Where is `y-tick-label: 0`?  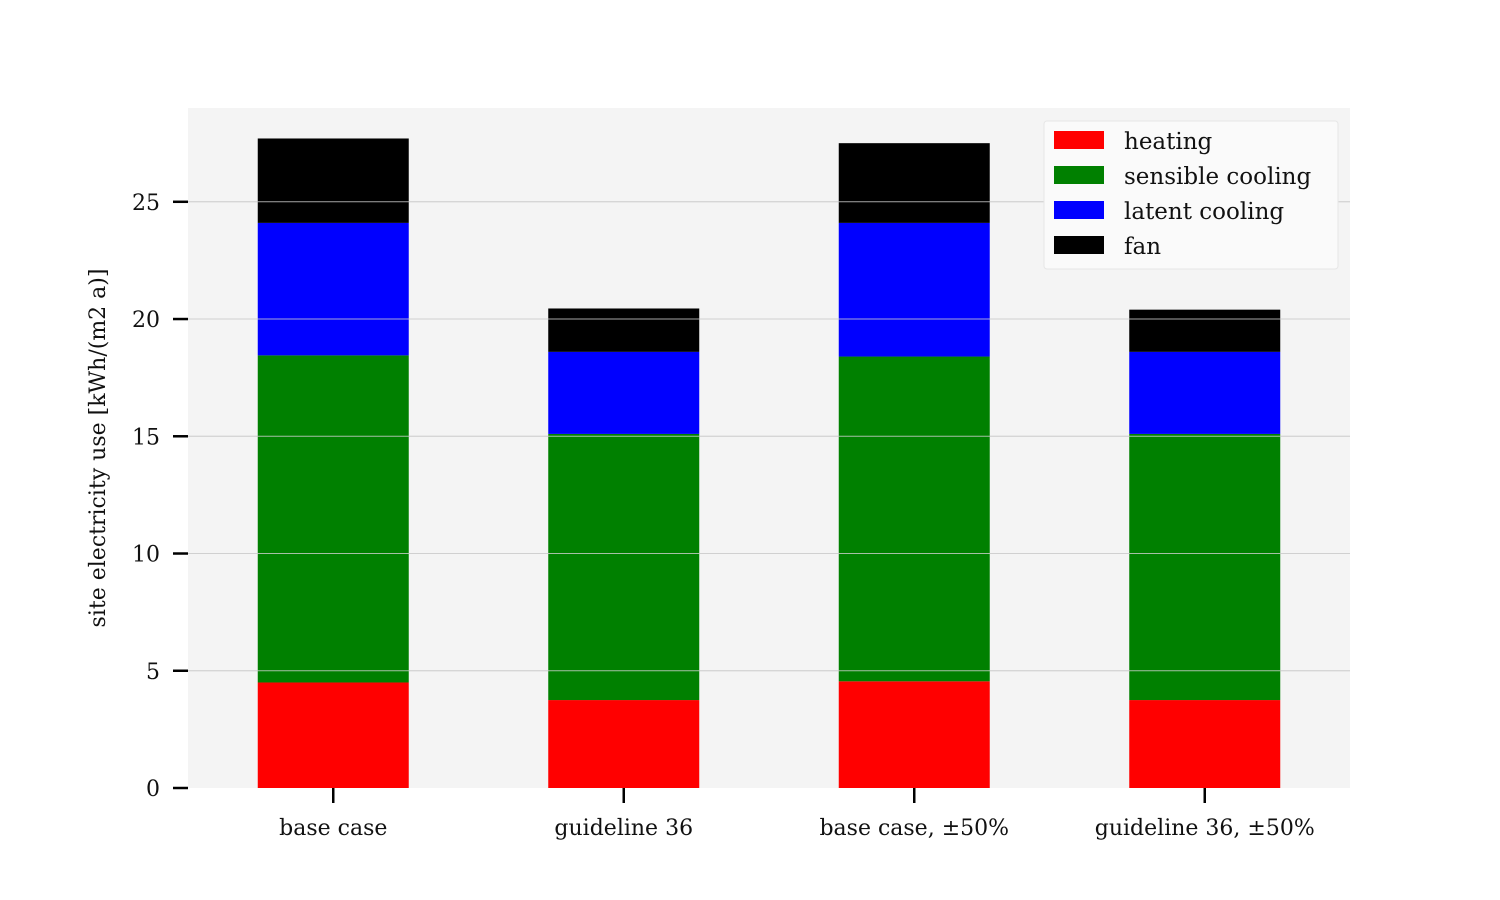 y-tick-label: 0 is located at coordinates (153, 789).